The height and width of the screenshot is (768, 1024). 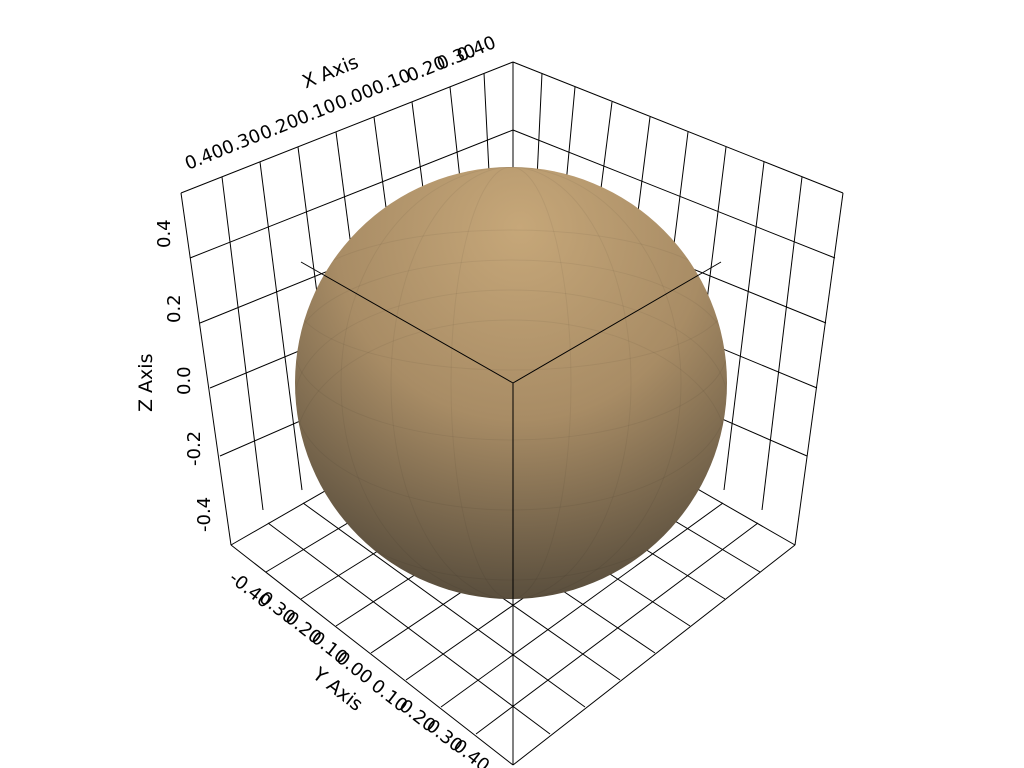 I want to click on z-axis-ticks: 0.4 0.2 0.0 -0.2 -0.4, so click(x=184, y=375).